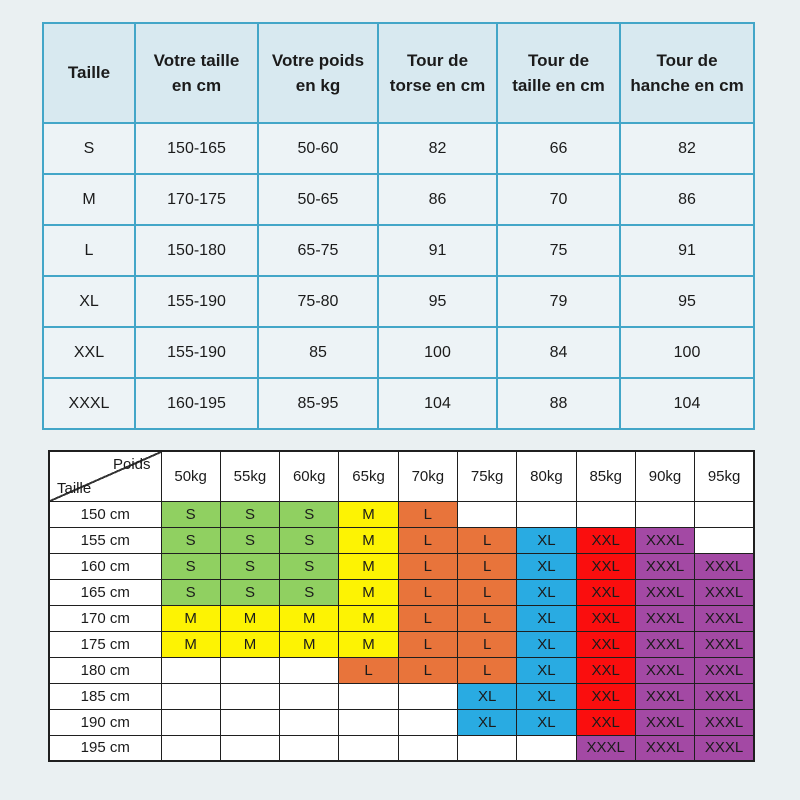  I want to click on size-table-row: XL 155-190 75-80 95 79 95, so click(398, 301).